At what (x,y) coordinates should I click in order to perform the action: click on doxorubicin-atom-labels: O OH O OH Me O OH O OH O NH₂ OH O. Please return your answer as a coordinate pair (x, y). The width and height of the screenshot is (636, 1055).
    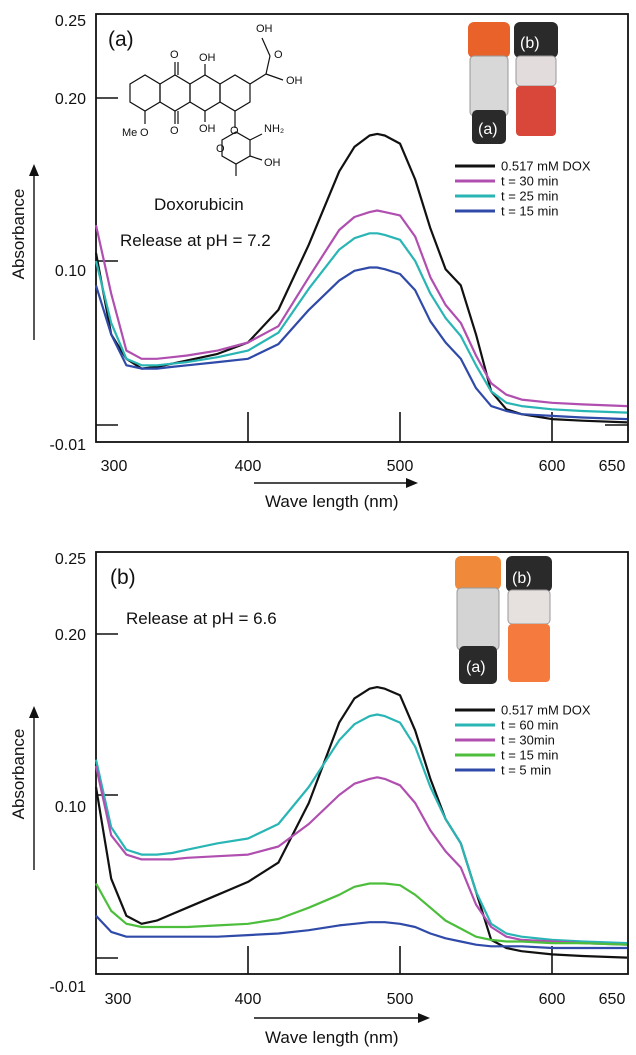
    Looking at the image, I should click on (212, 96).